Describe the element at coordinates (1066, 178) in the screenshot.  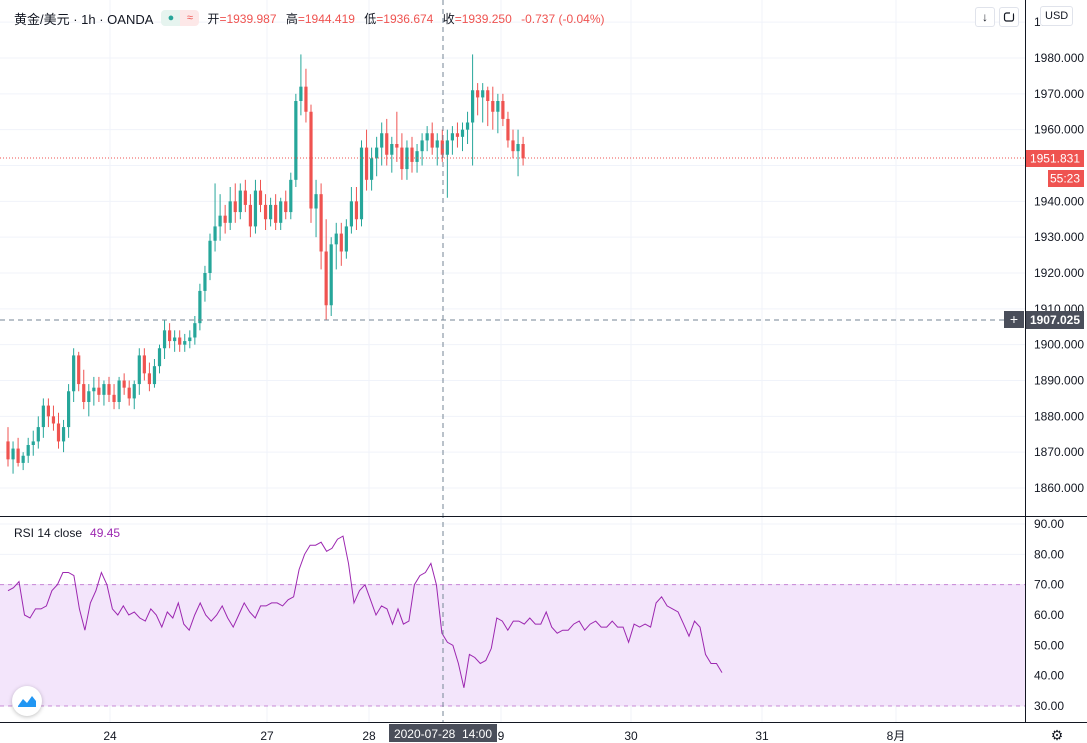
I see `countdown-tag-bg` at that location.